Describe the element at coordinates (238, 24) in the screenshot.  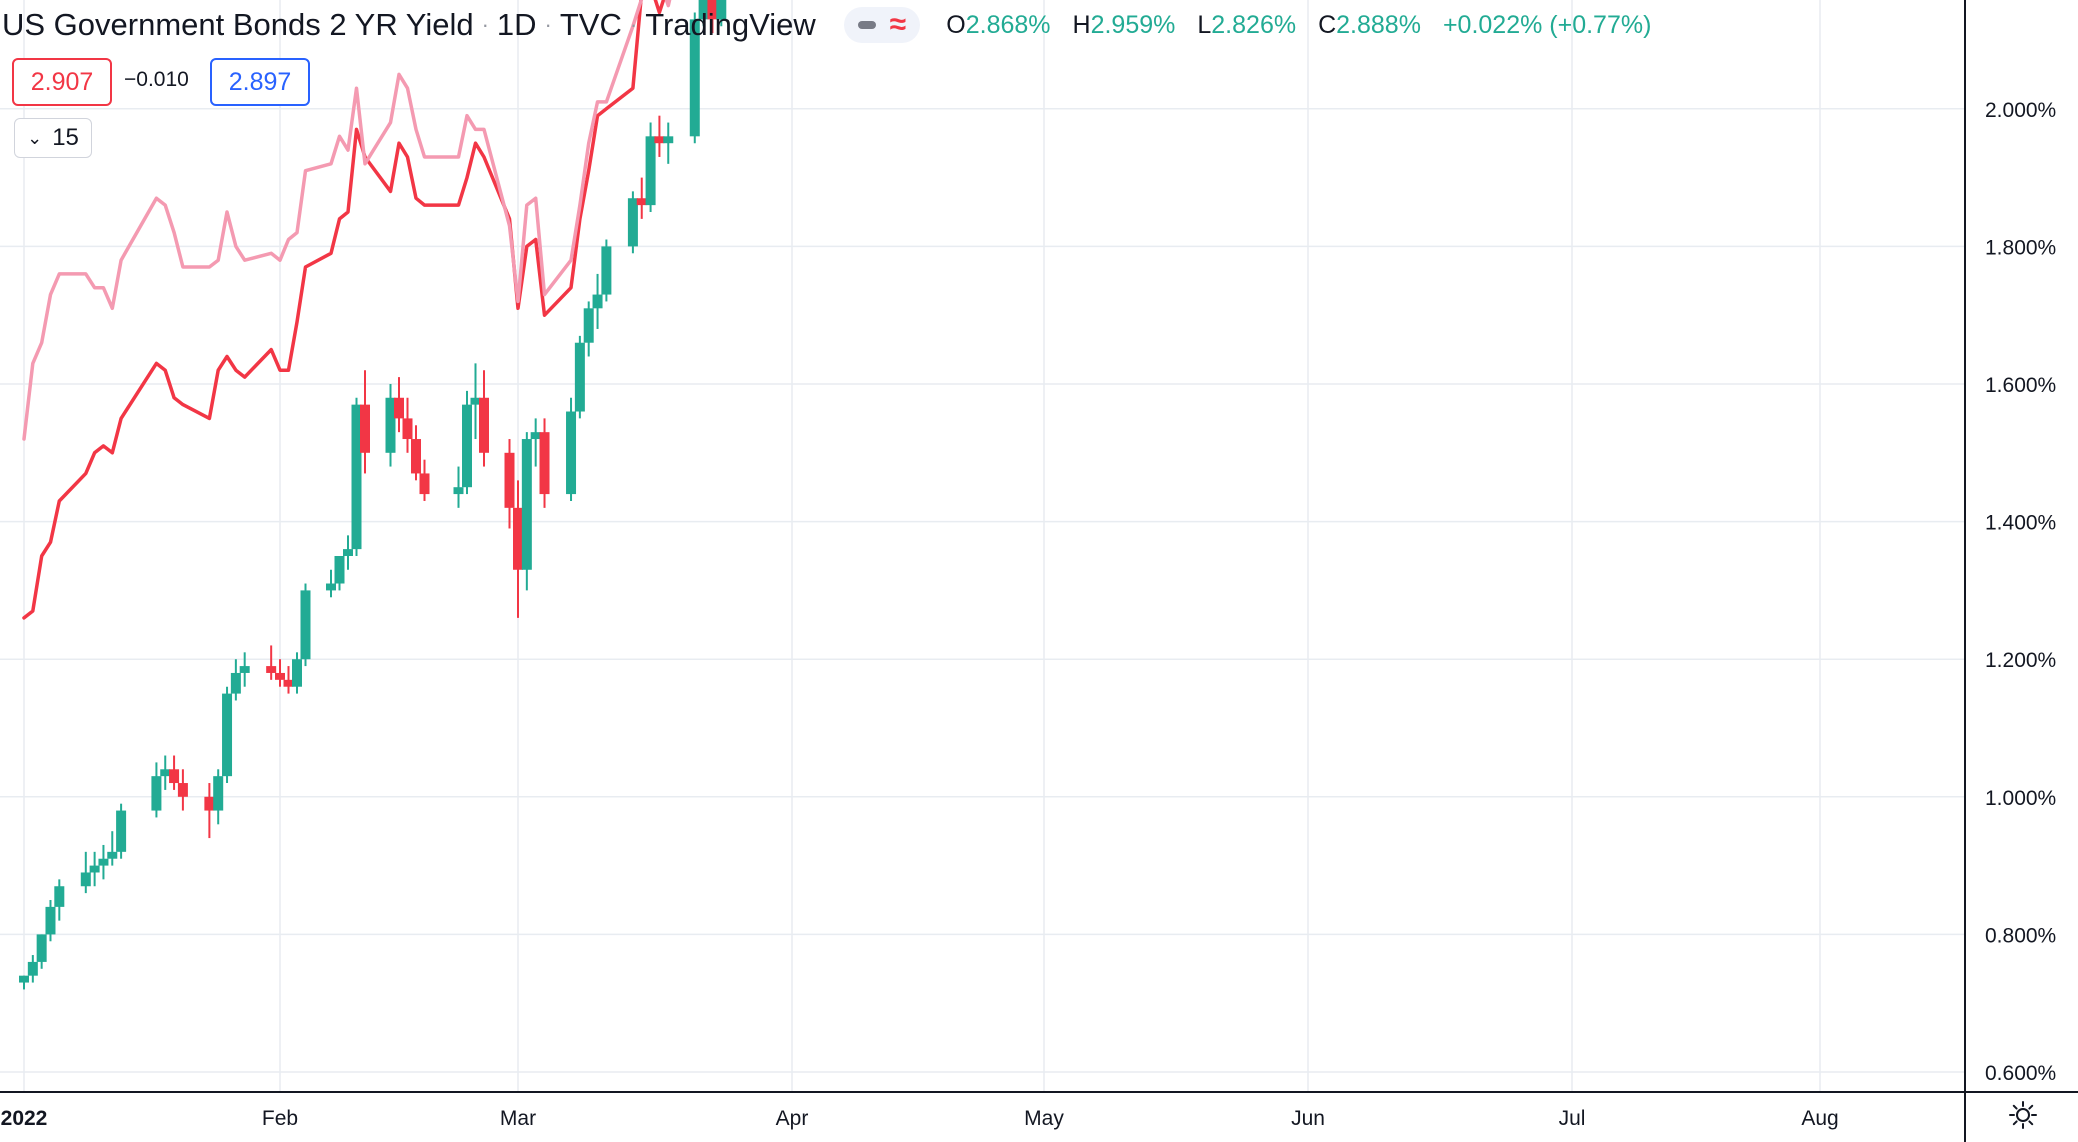
I see `symbol-title: US Government Bonds 2 YR Yield` at that location.